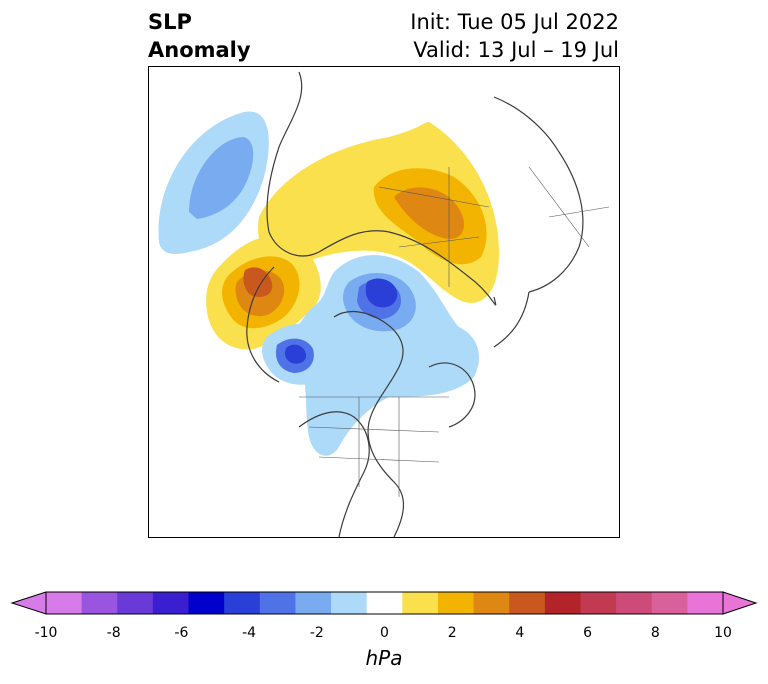 The image size is (768, 684). I want to click on colorbar-tick-label: 2, so click(452, 633).